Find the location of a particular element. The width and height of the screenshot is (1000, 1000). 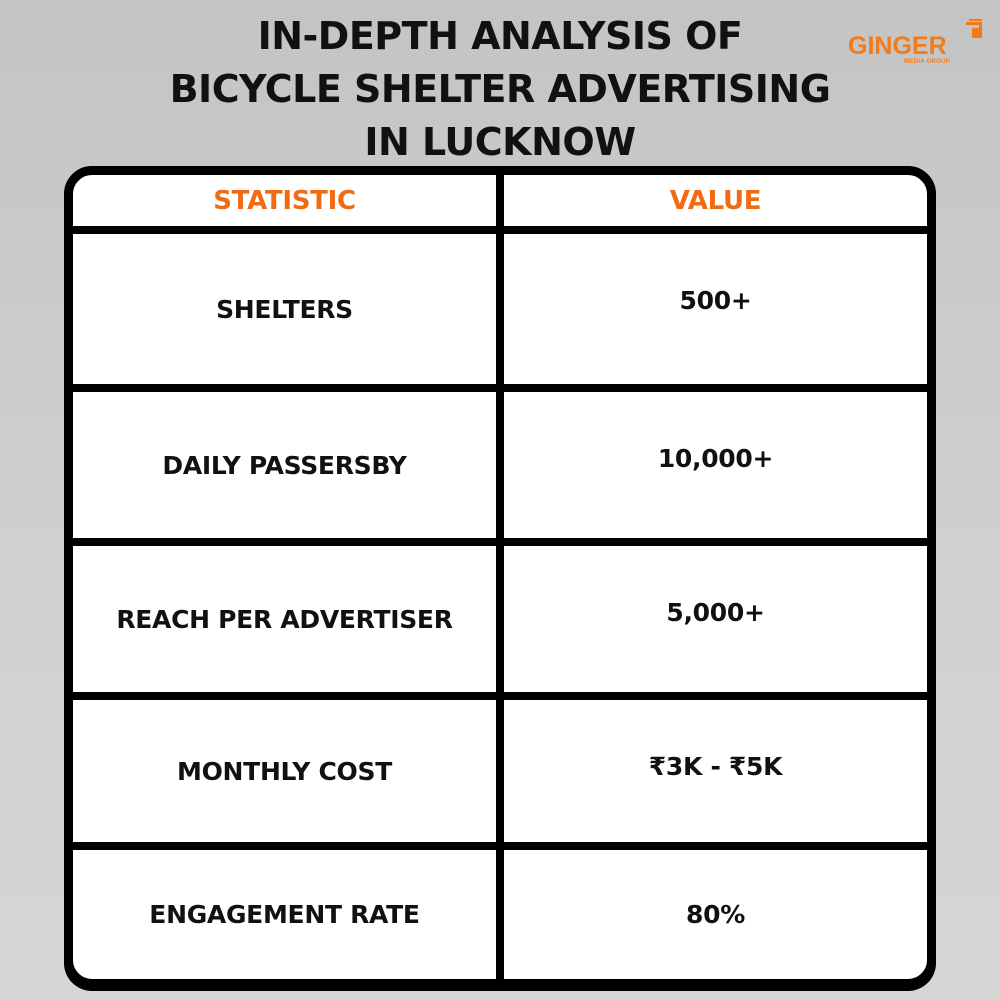

brand-logo: GINGER MEDIA GROUP is located at coordinates (916, 44).